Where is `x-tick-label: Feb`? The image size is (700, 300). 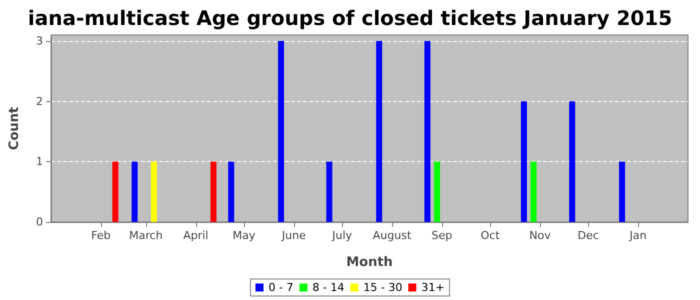
x-tick-label: Feb is located at coordinates (101, 235).